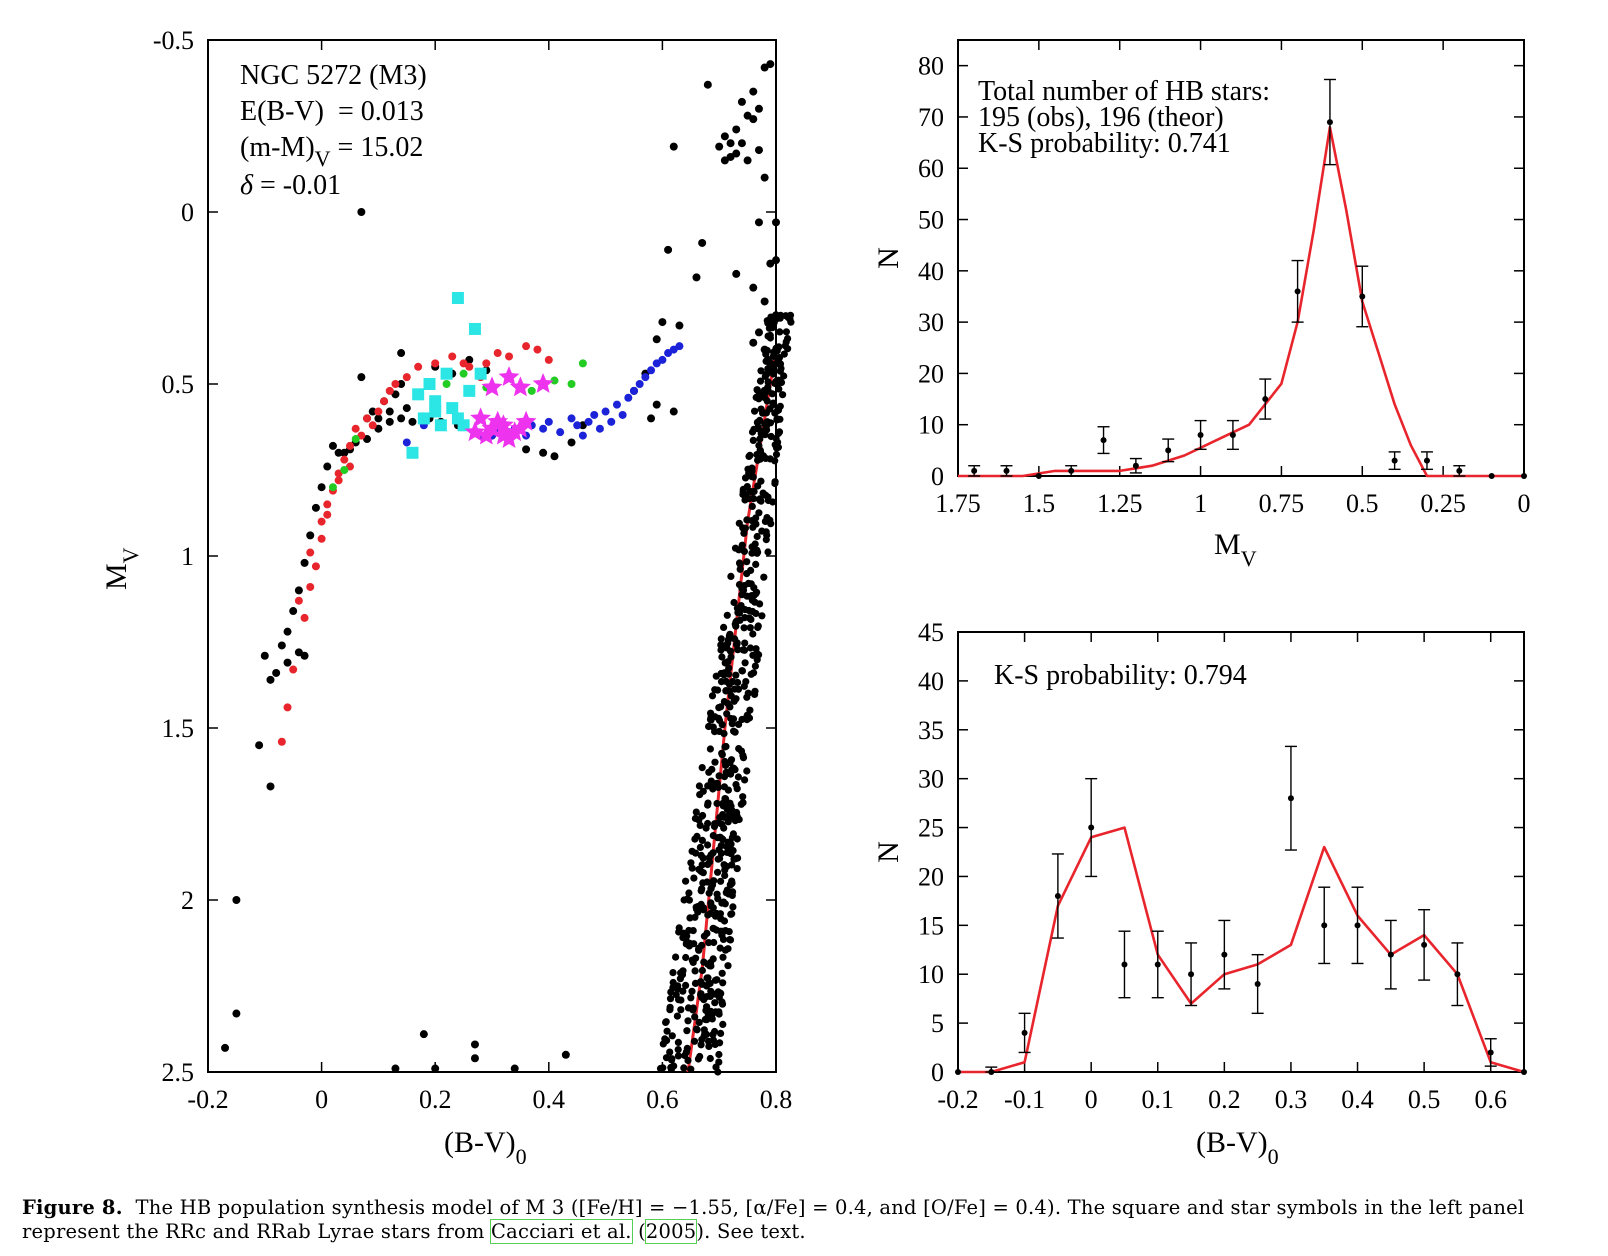 The width and height of the screenshot is (1608, 1256). What do you see at coordinates (671, 1231) in the screenshot?
I see `citation-year-link: 2005` at bounding box center [671, 1231].